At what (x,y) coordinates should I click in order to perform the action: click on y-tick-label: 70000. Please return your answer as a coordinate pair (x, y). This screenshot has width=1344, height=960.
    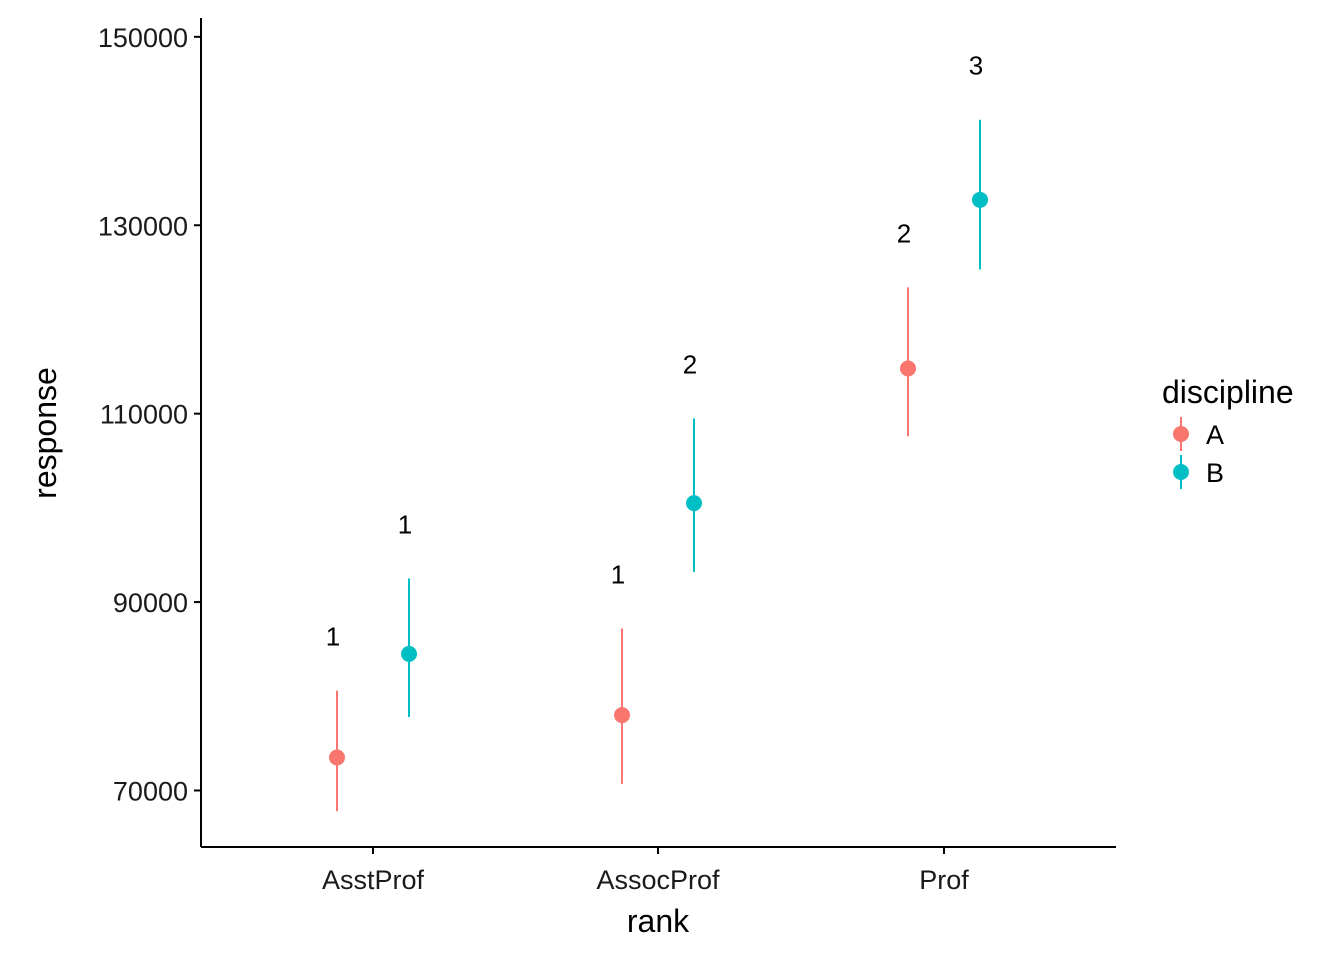
    Looking at the image, I should click on (150, 791).